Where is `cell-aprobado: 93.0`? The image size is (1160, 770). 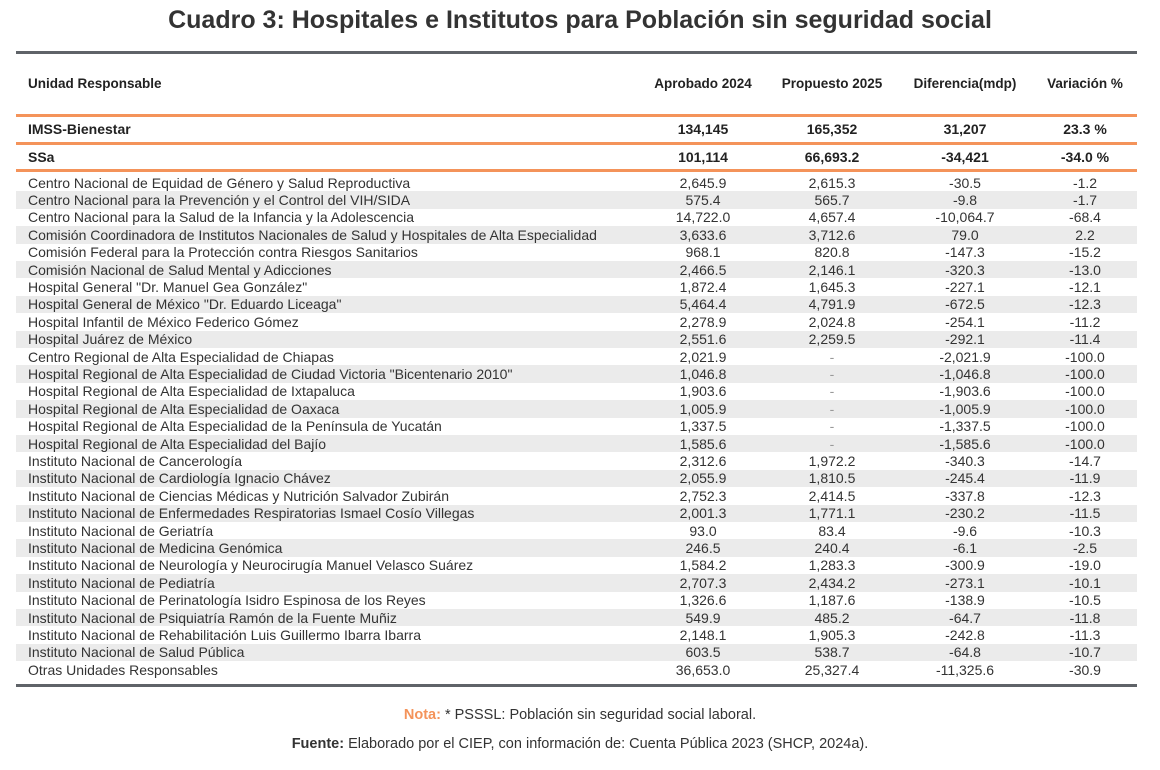
cell-aprobado: 93.0 is located at coordinates (703, 530).